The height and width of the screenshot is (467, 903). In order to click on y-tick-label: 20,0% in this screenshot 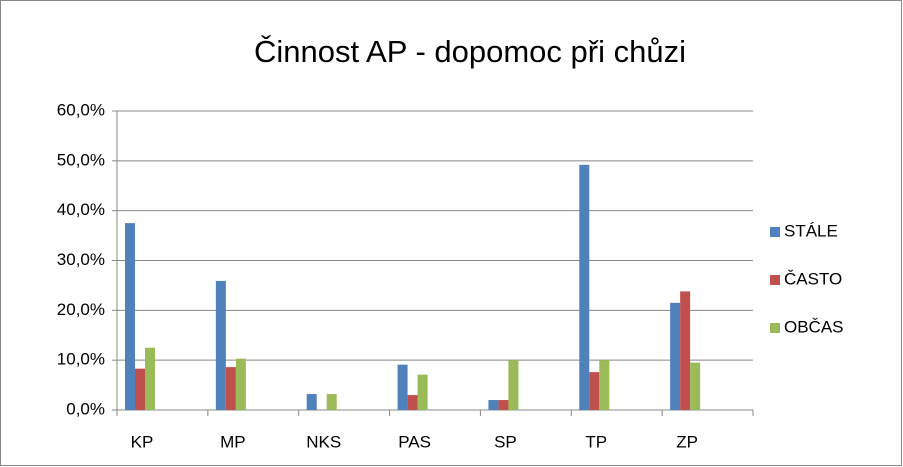, I will do `click(81, 309)`.